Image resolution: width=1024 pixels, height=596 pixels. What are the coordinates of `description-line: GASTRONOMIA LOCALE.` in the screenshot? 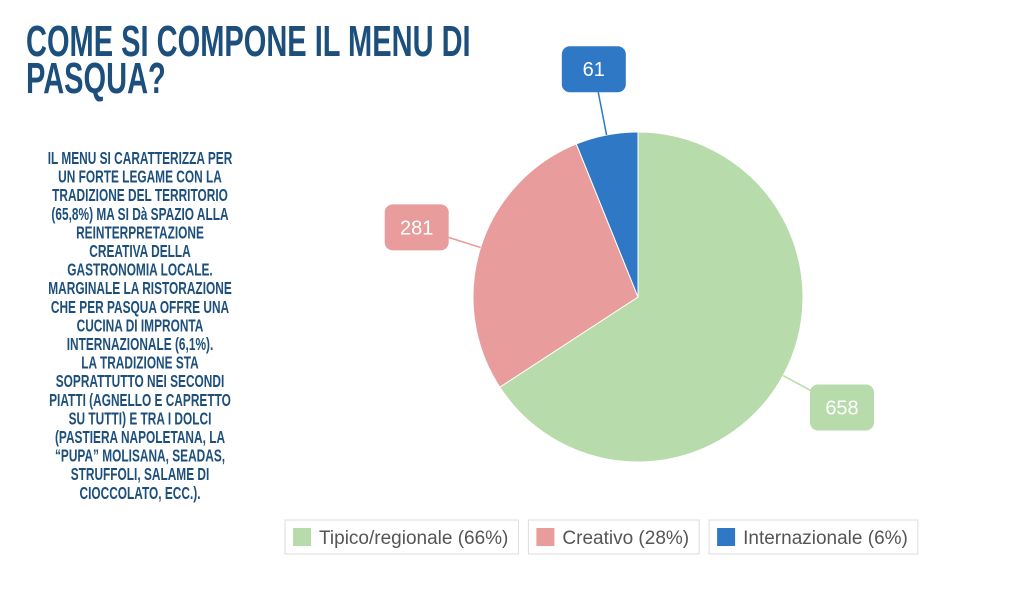 It's located at (139, 270).